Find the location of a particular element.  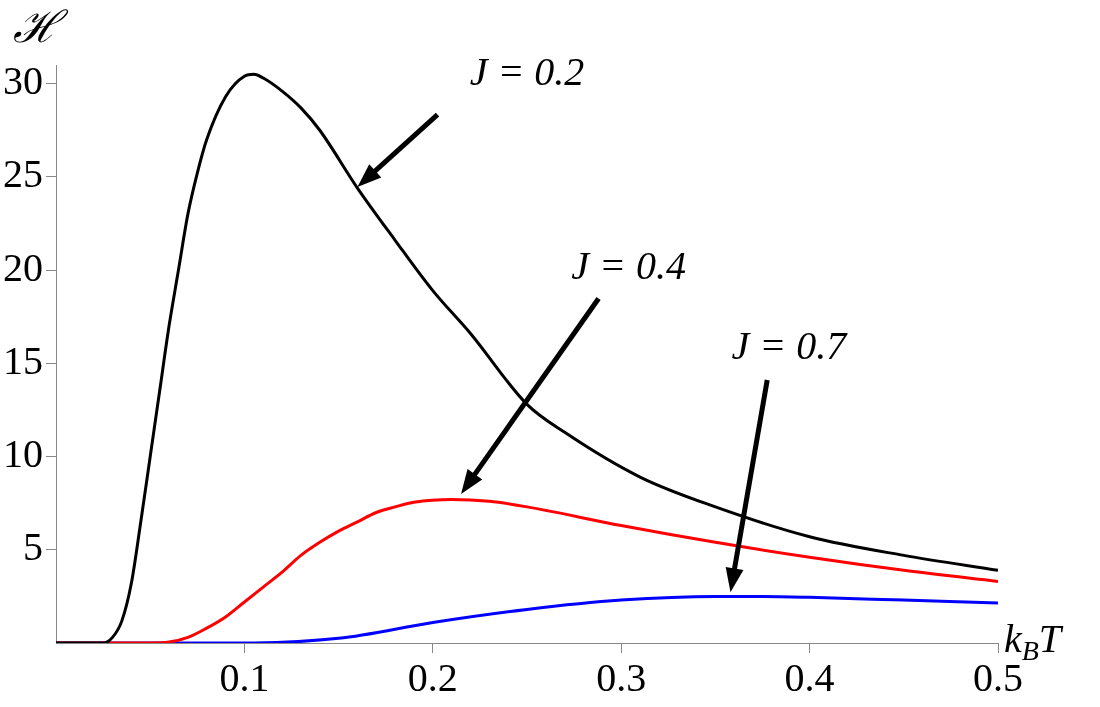

y-tick-label: 10 is located at coordinates (23, 454).